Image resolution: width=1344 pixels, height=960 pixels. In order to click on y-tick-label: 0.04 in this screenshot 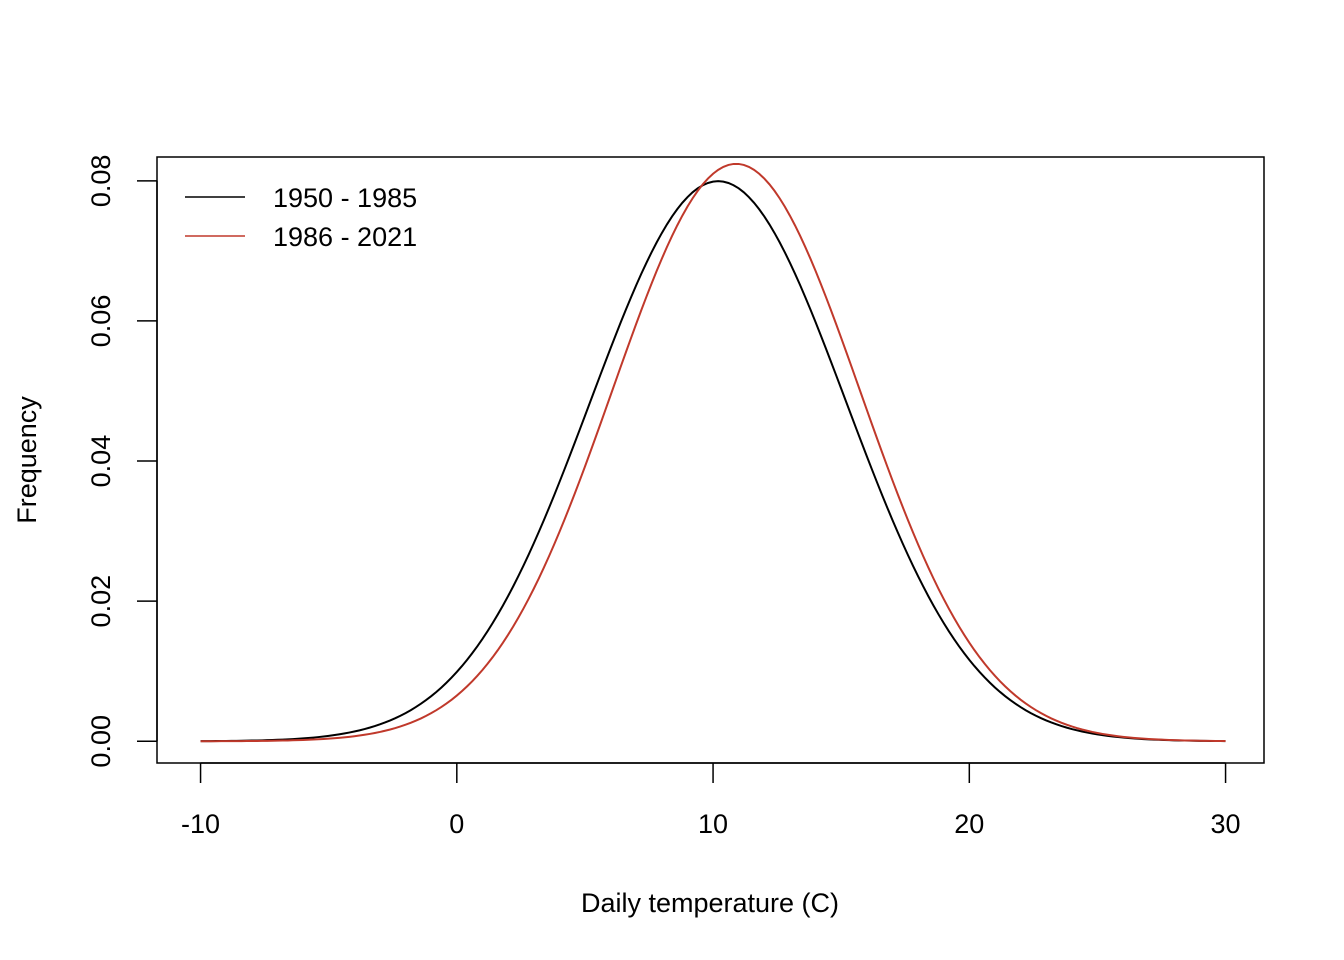, I will do `click(101, 461)`.